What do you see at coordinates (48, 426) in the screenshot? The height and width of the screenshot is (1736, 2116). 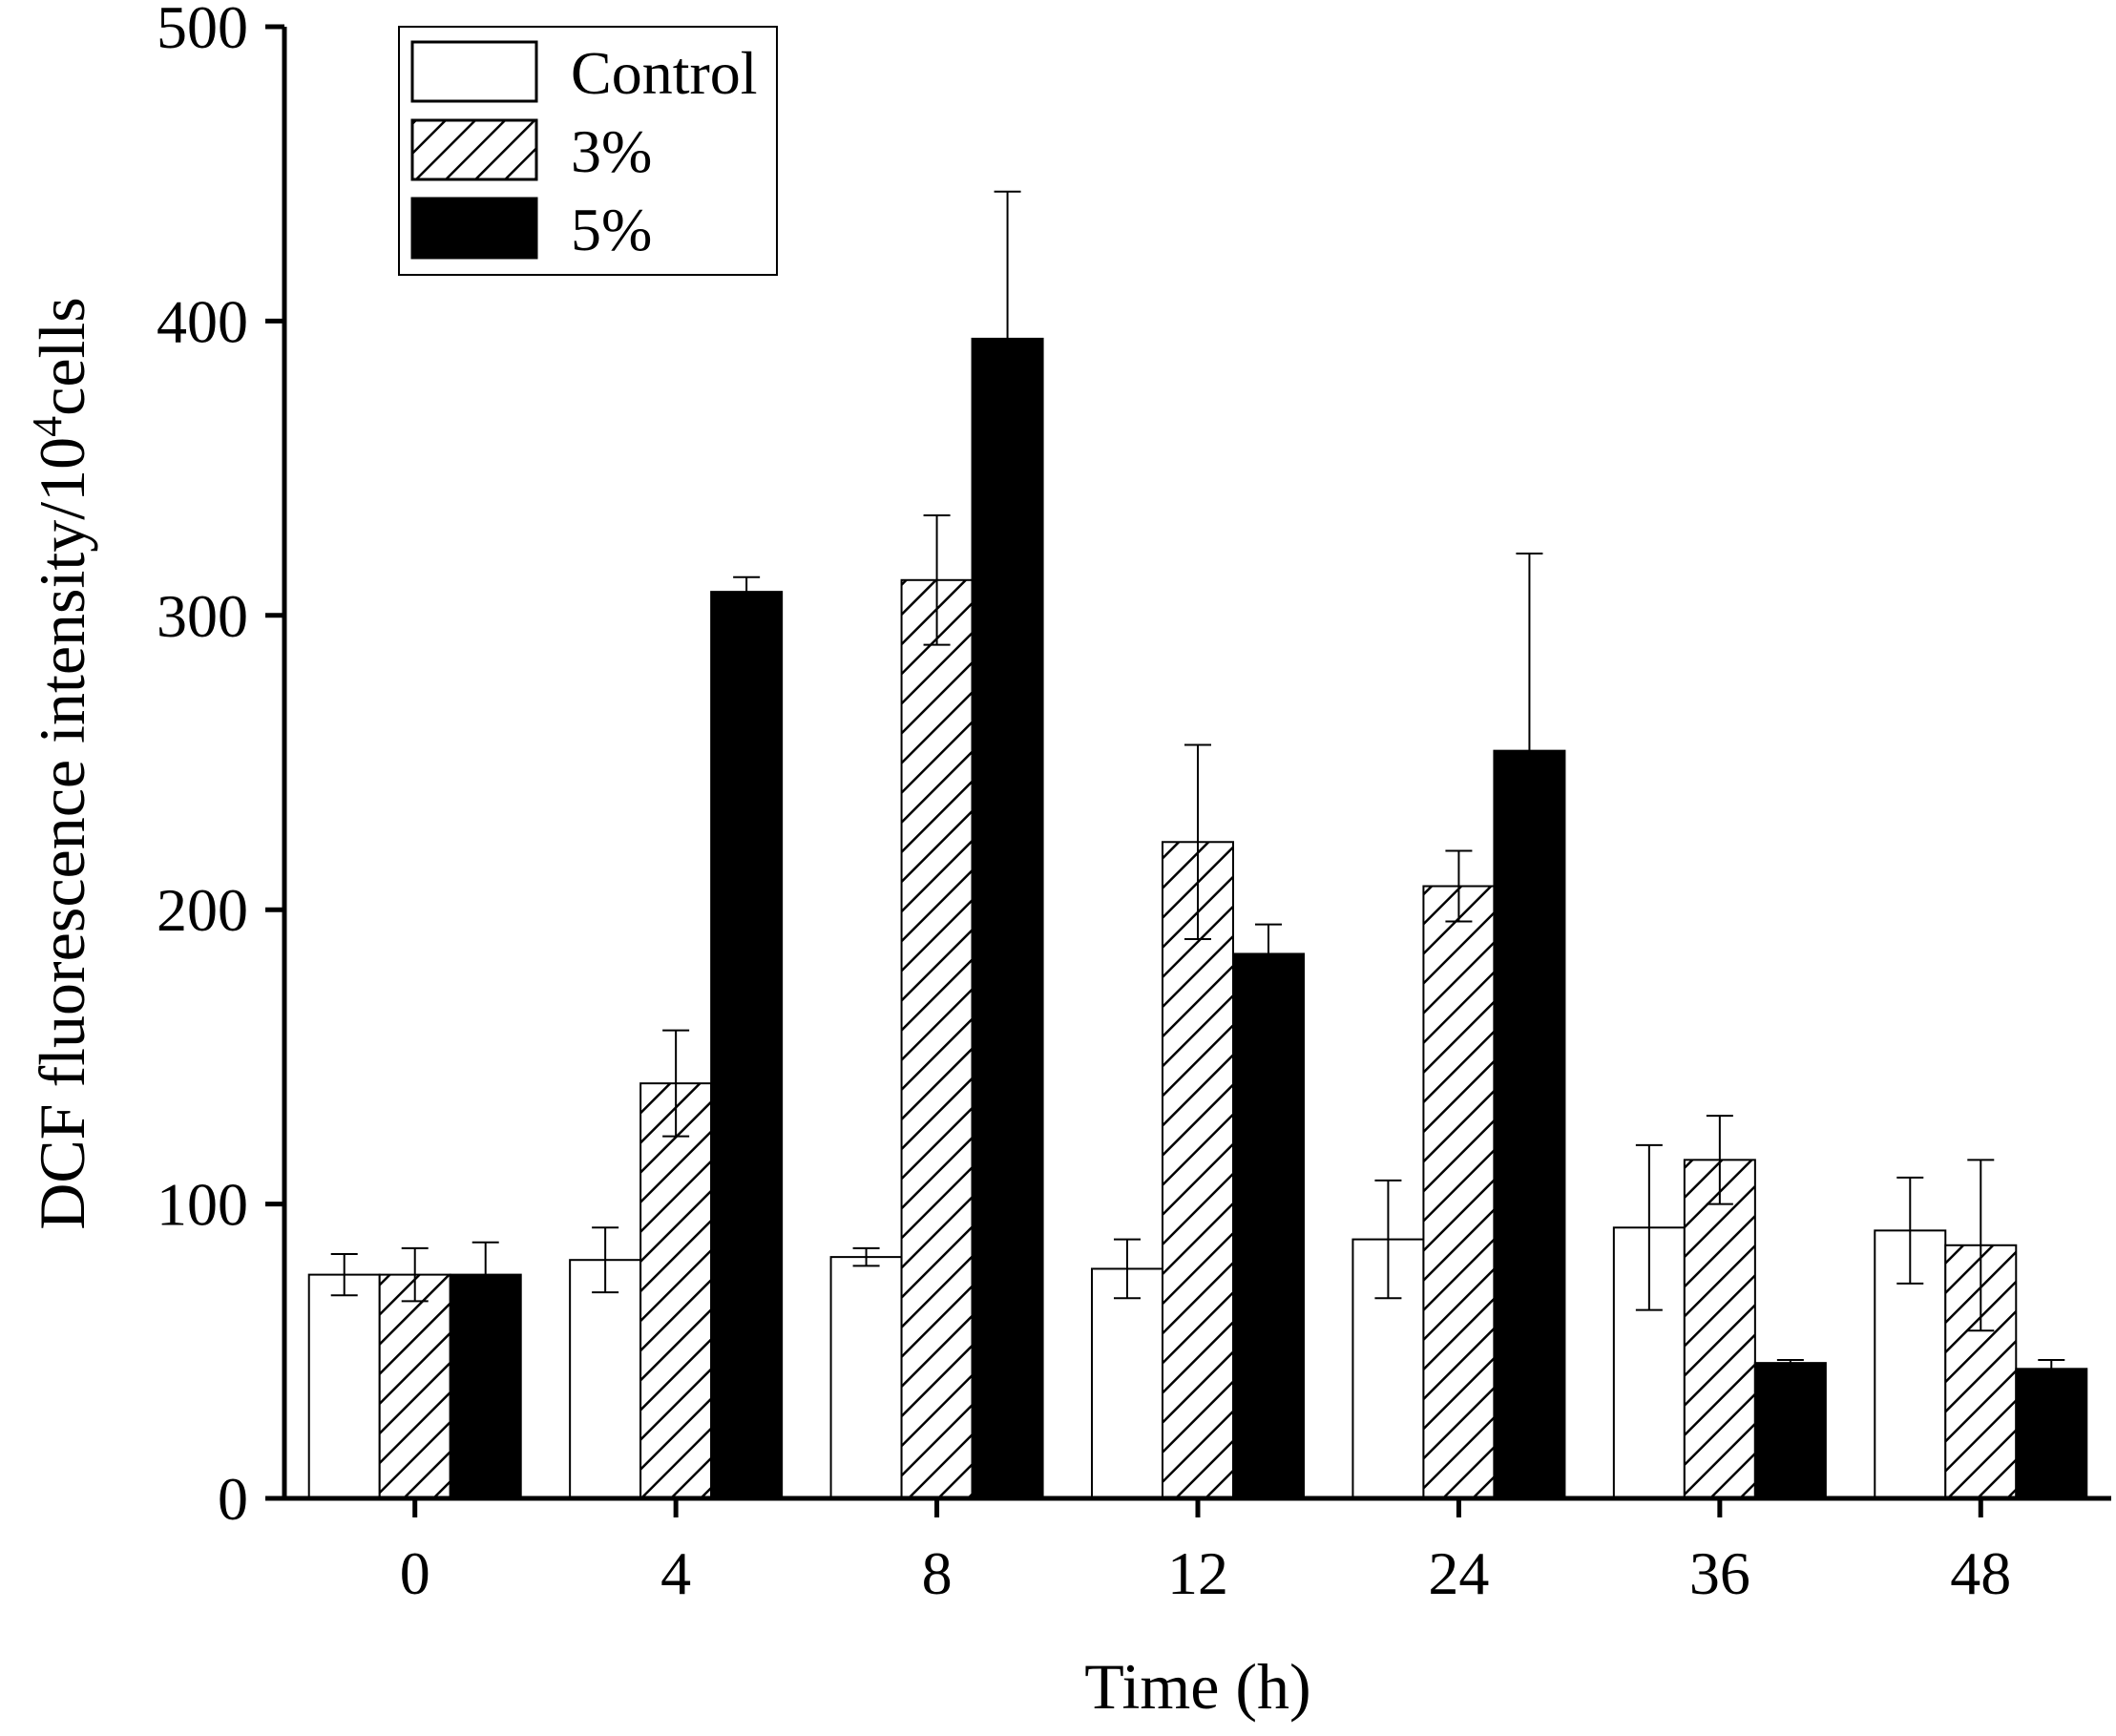 I see `y-axis-title-superscript: 4` at bounding box center [48, 426].